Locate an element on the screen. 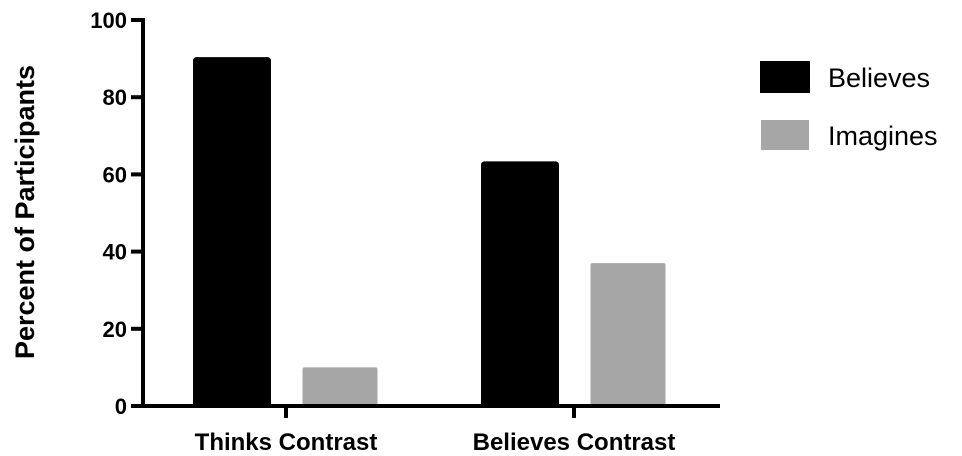 The height and width of the screenshot is (456, 962). x-category-label: Believes Contrast is located at coordinates (574, 442).